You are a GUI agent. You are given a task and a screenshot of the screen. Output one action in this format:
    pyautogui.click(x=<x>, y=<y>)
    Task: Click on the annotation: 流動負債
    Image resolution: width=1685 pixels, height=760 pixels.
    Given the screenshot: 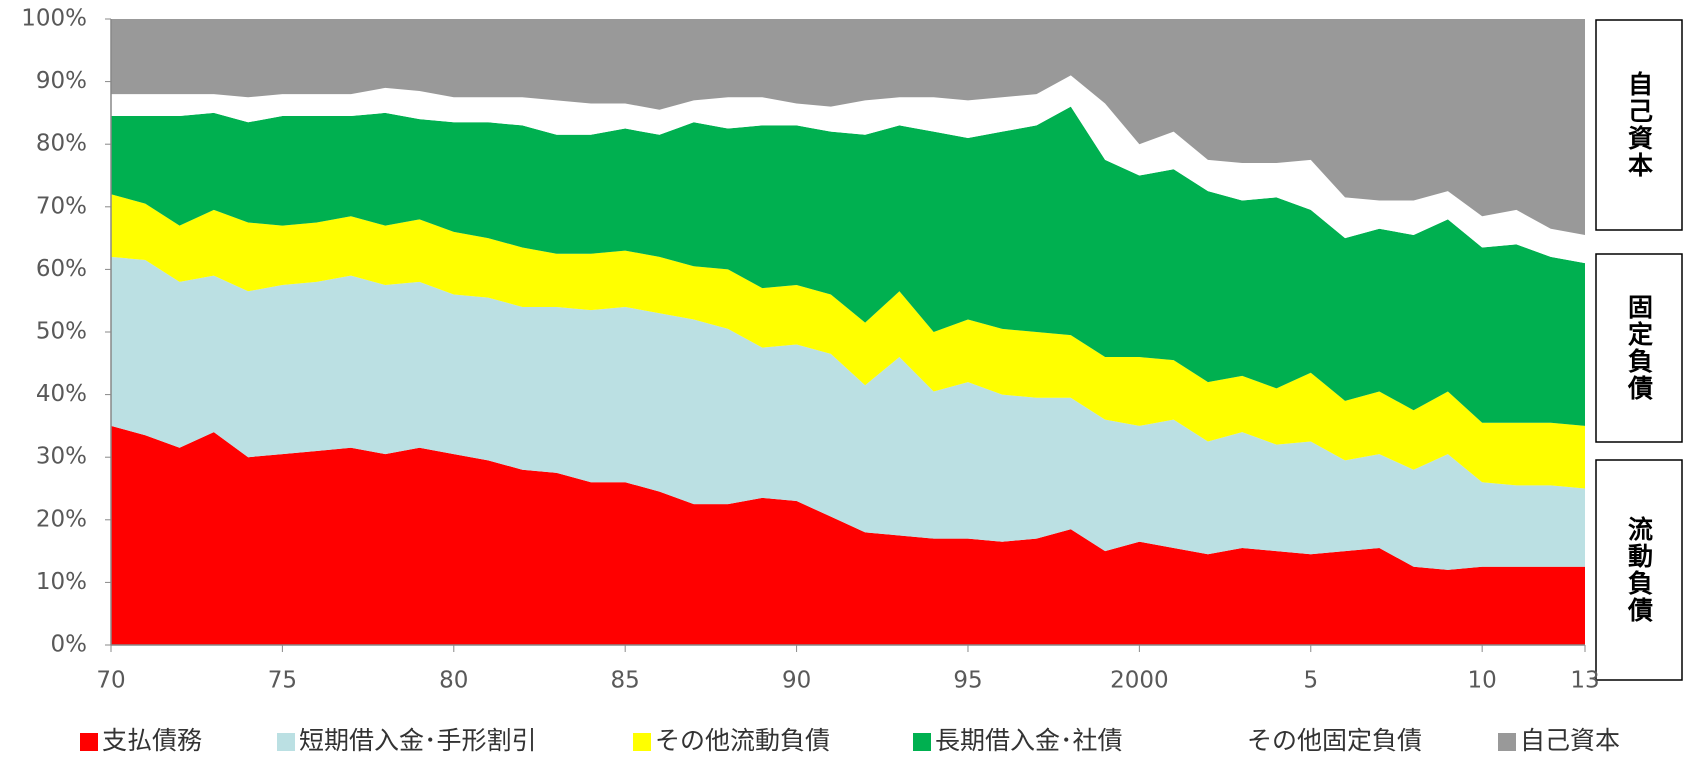 What is the action you would take?
    pyautogui.click(x=1640, y=570)
    